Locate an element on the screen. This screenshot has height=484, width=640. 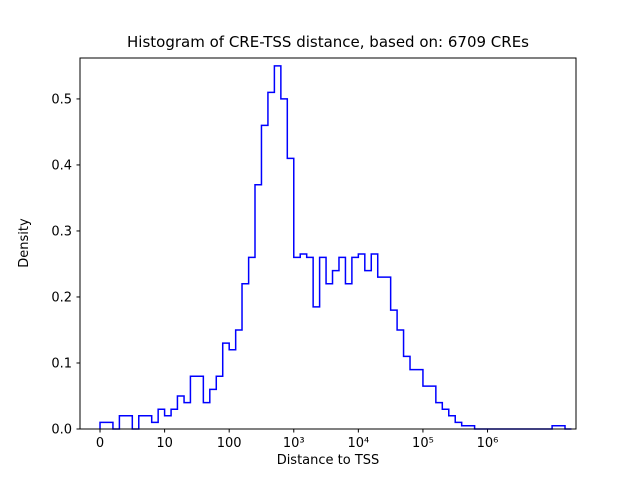
x-tick-label: 0 is located at coordinates (100, 443).